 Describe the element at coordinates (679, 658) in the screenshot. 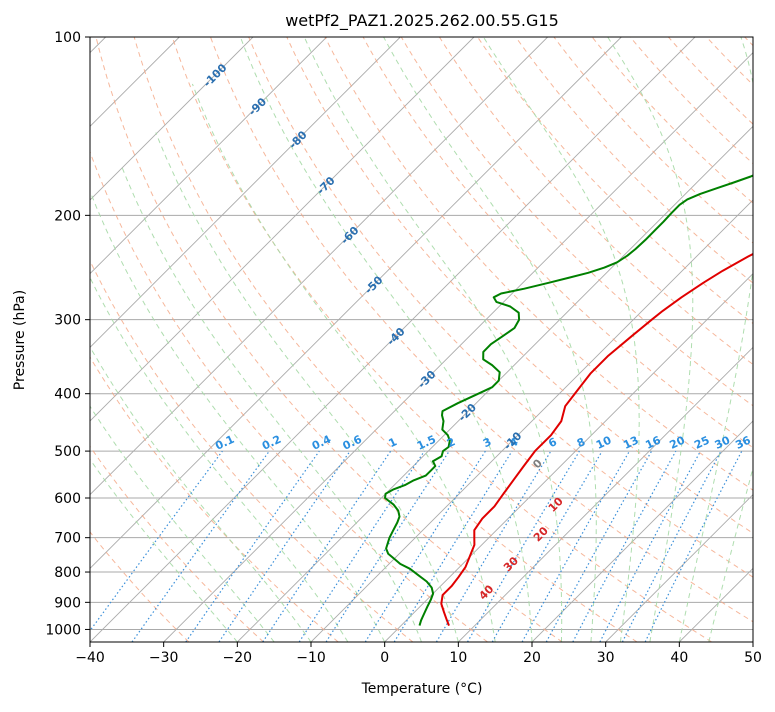

I see `x-tick-label: 40` at that location.